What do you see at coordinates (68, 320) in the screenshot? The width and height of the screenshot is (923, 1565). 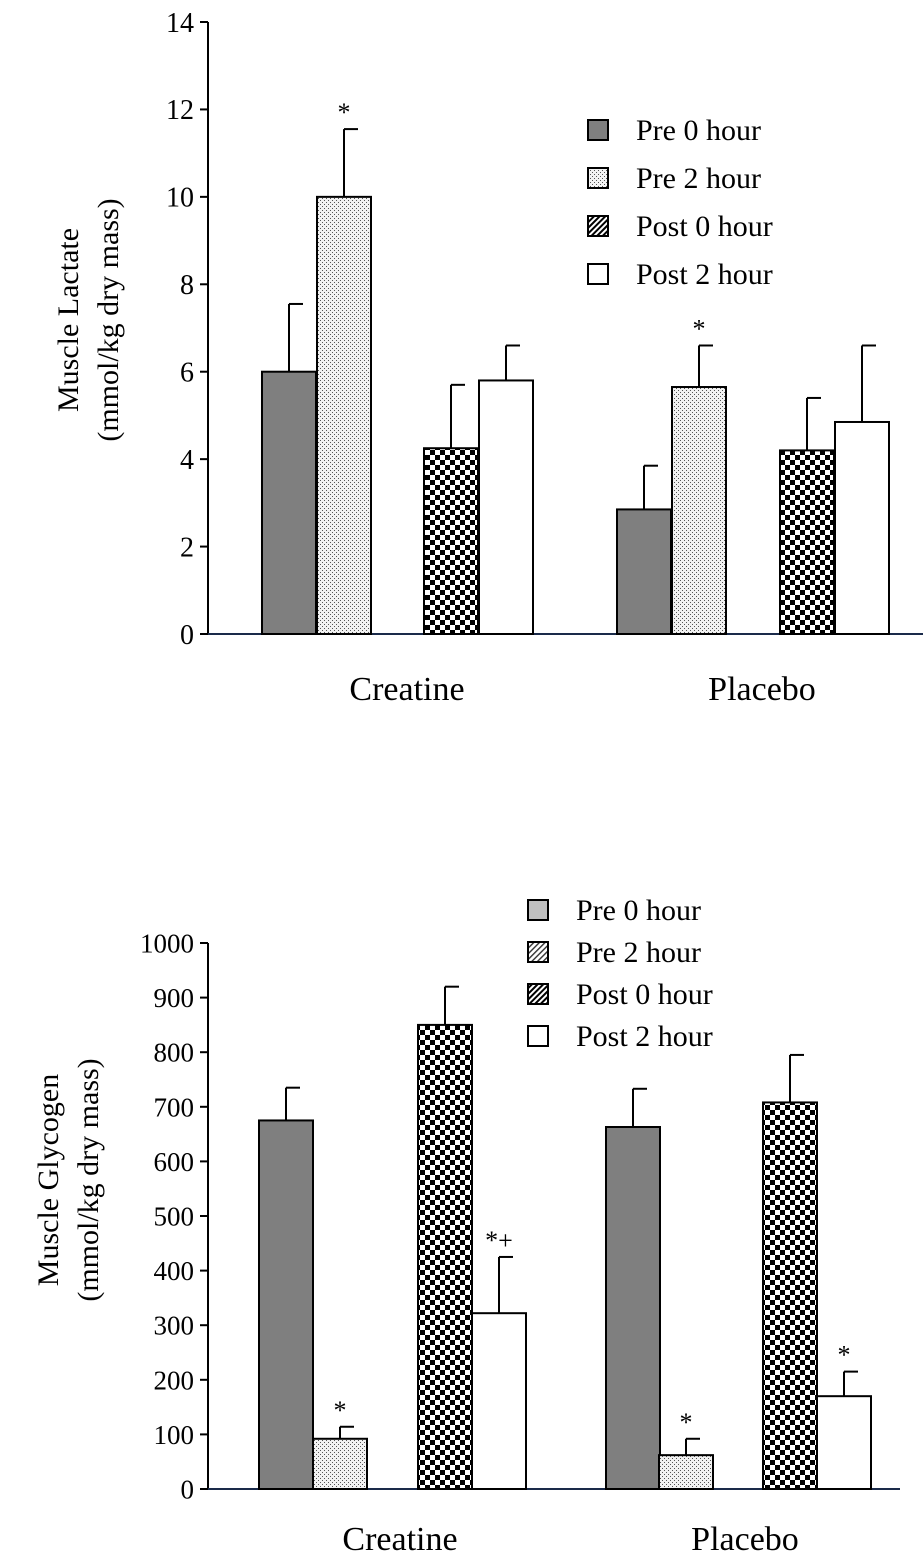 I see `y-axis-label-line1: Muscle Lactate` at bounding box center [68, 320].